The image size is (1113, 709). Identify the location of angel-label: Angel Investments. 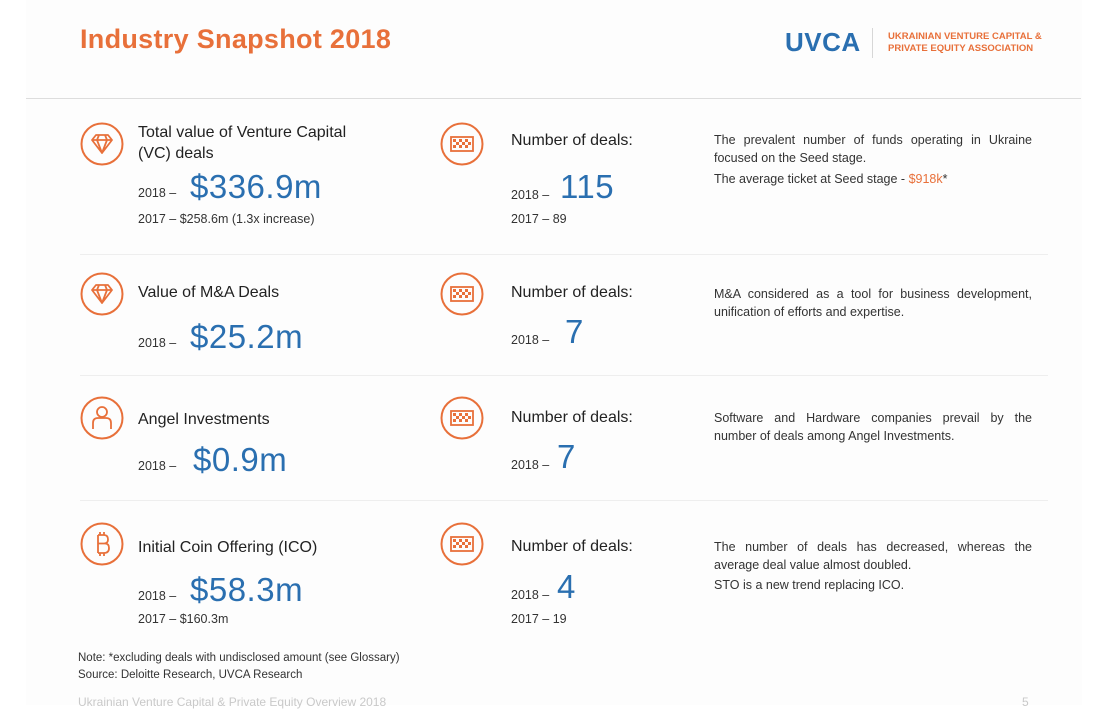
(204, 419).